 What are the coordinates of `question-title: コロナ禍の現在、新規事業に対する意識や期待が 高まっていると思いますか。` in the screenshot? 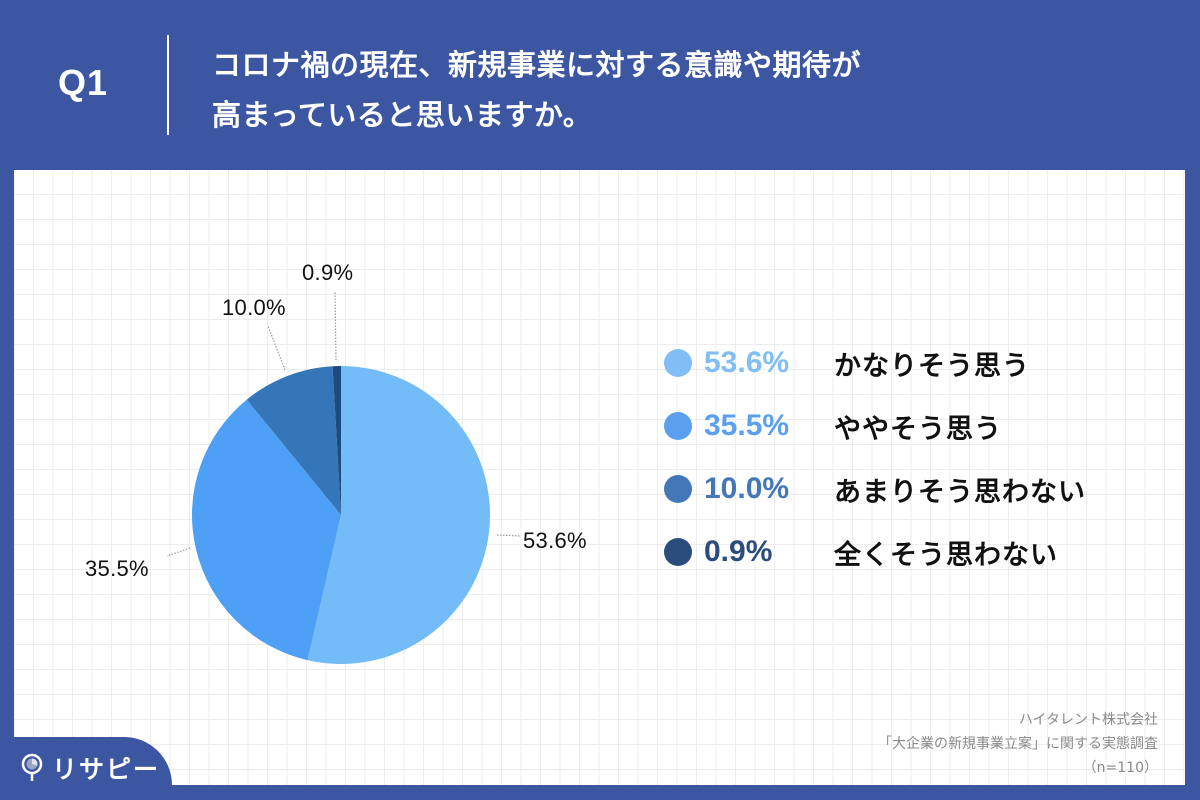 It's located at (536, 90).